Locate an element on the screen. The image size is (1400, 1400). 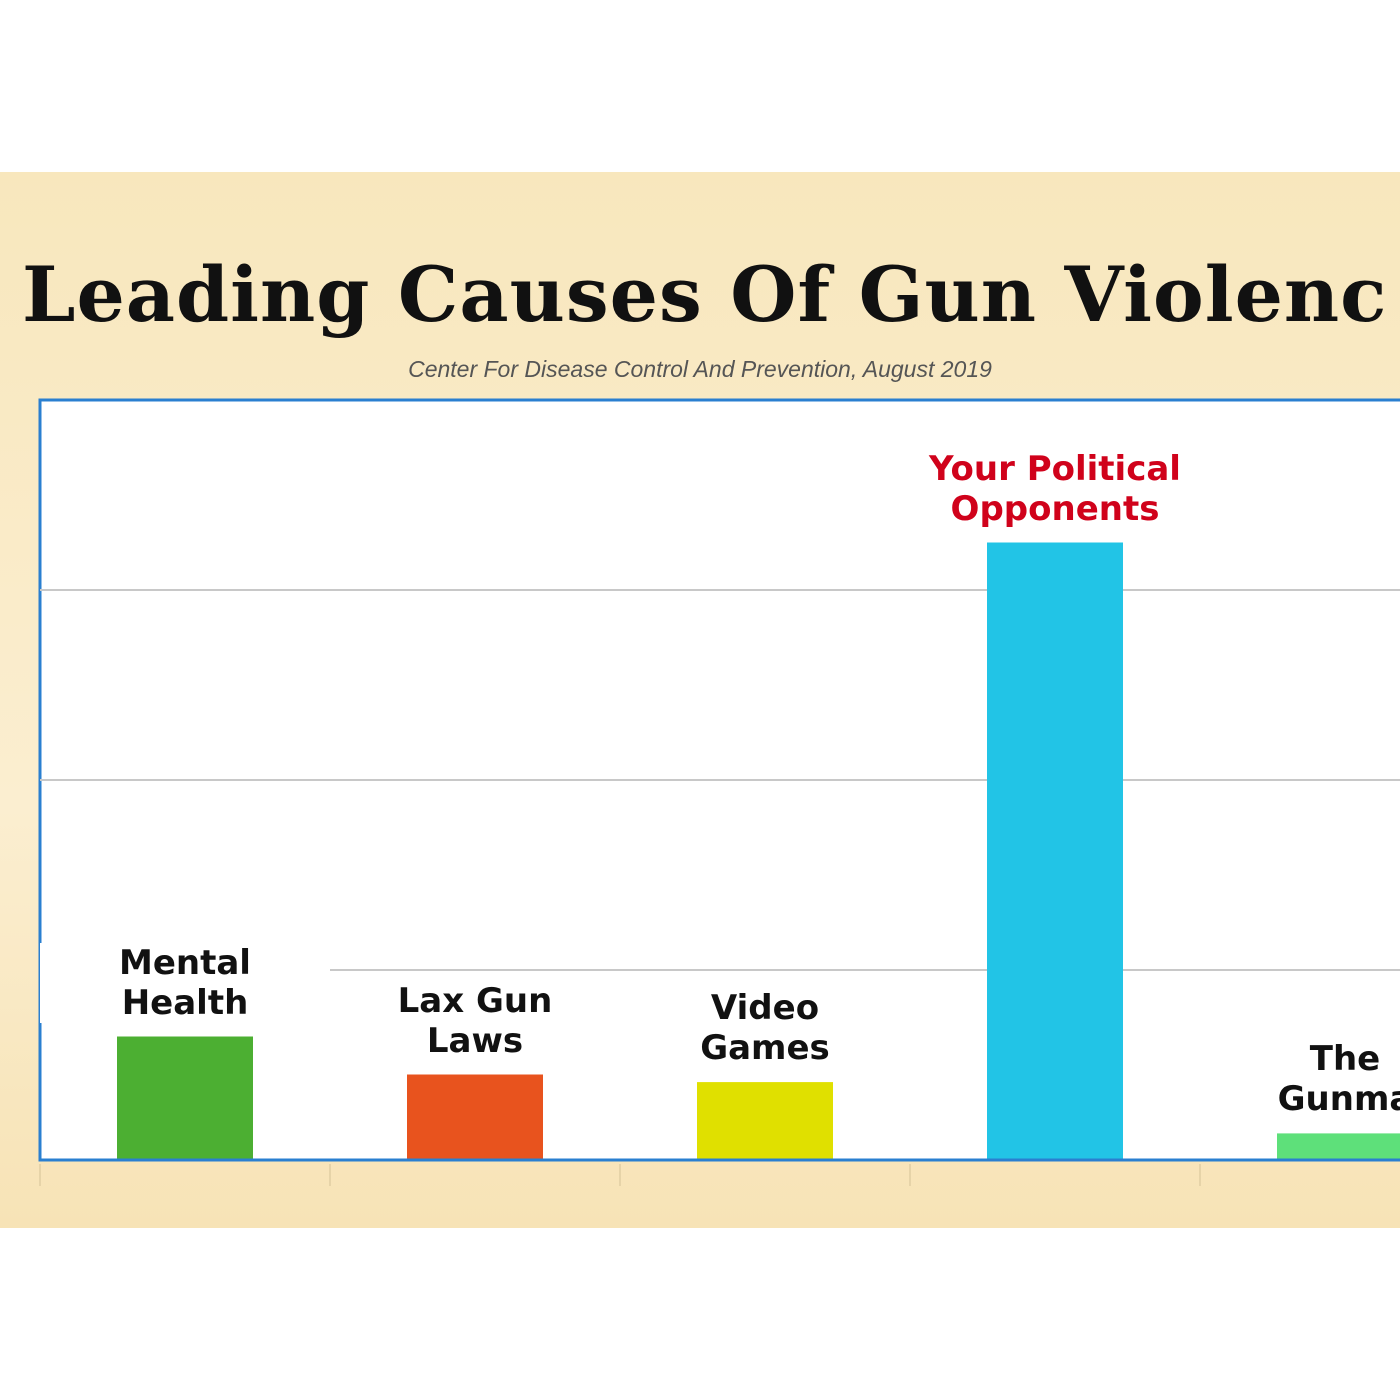
chart-title: Leading Causes Of Gun Violenc is located at coordinates (705, 294).